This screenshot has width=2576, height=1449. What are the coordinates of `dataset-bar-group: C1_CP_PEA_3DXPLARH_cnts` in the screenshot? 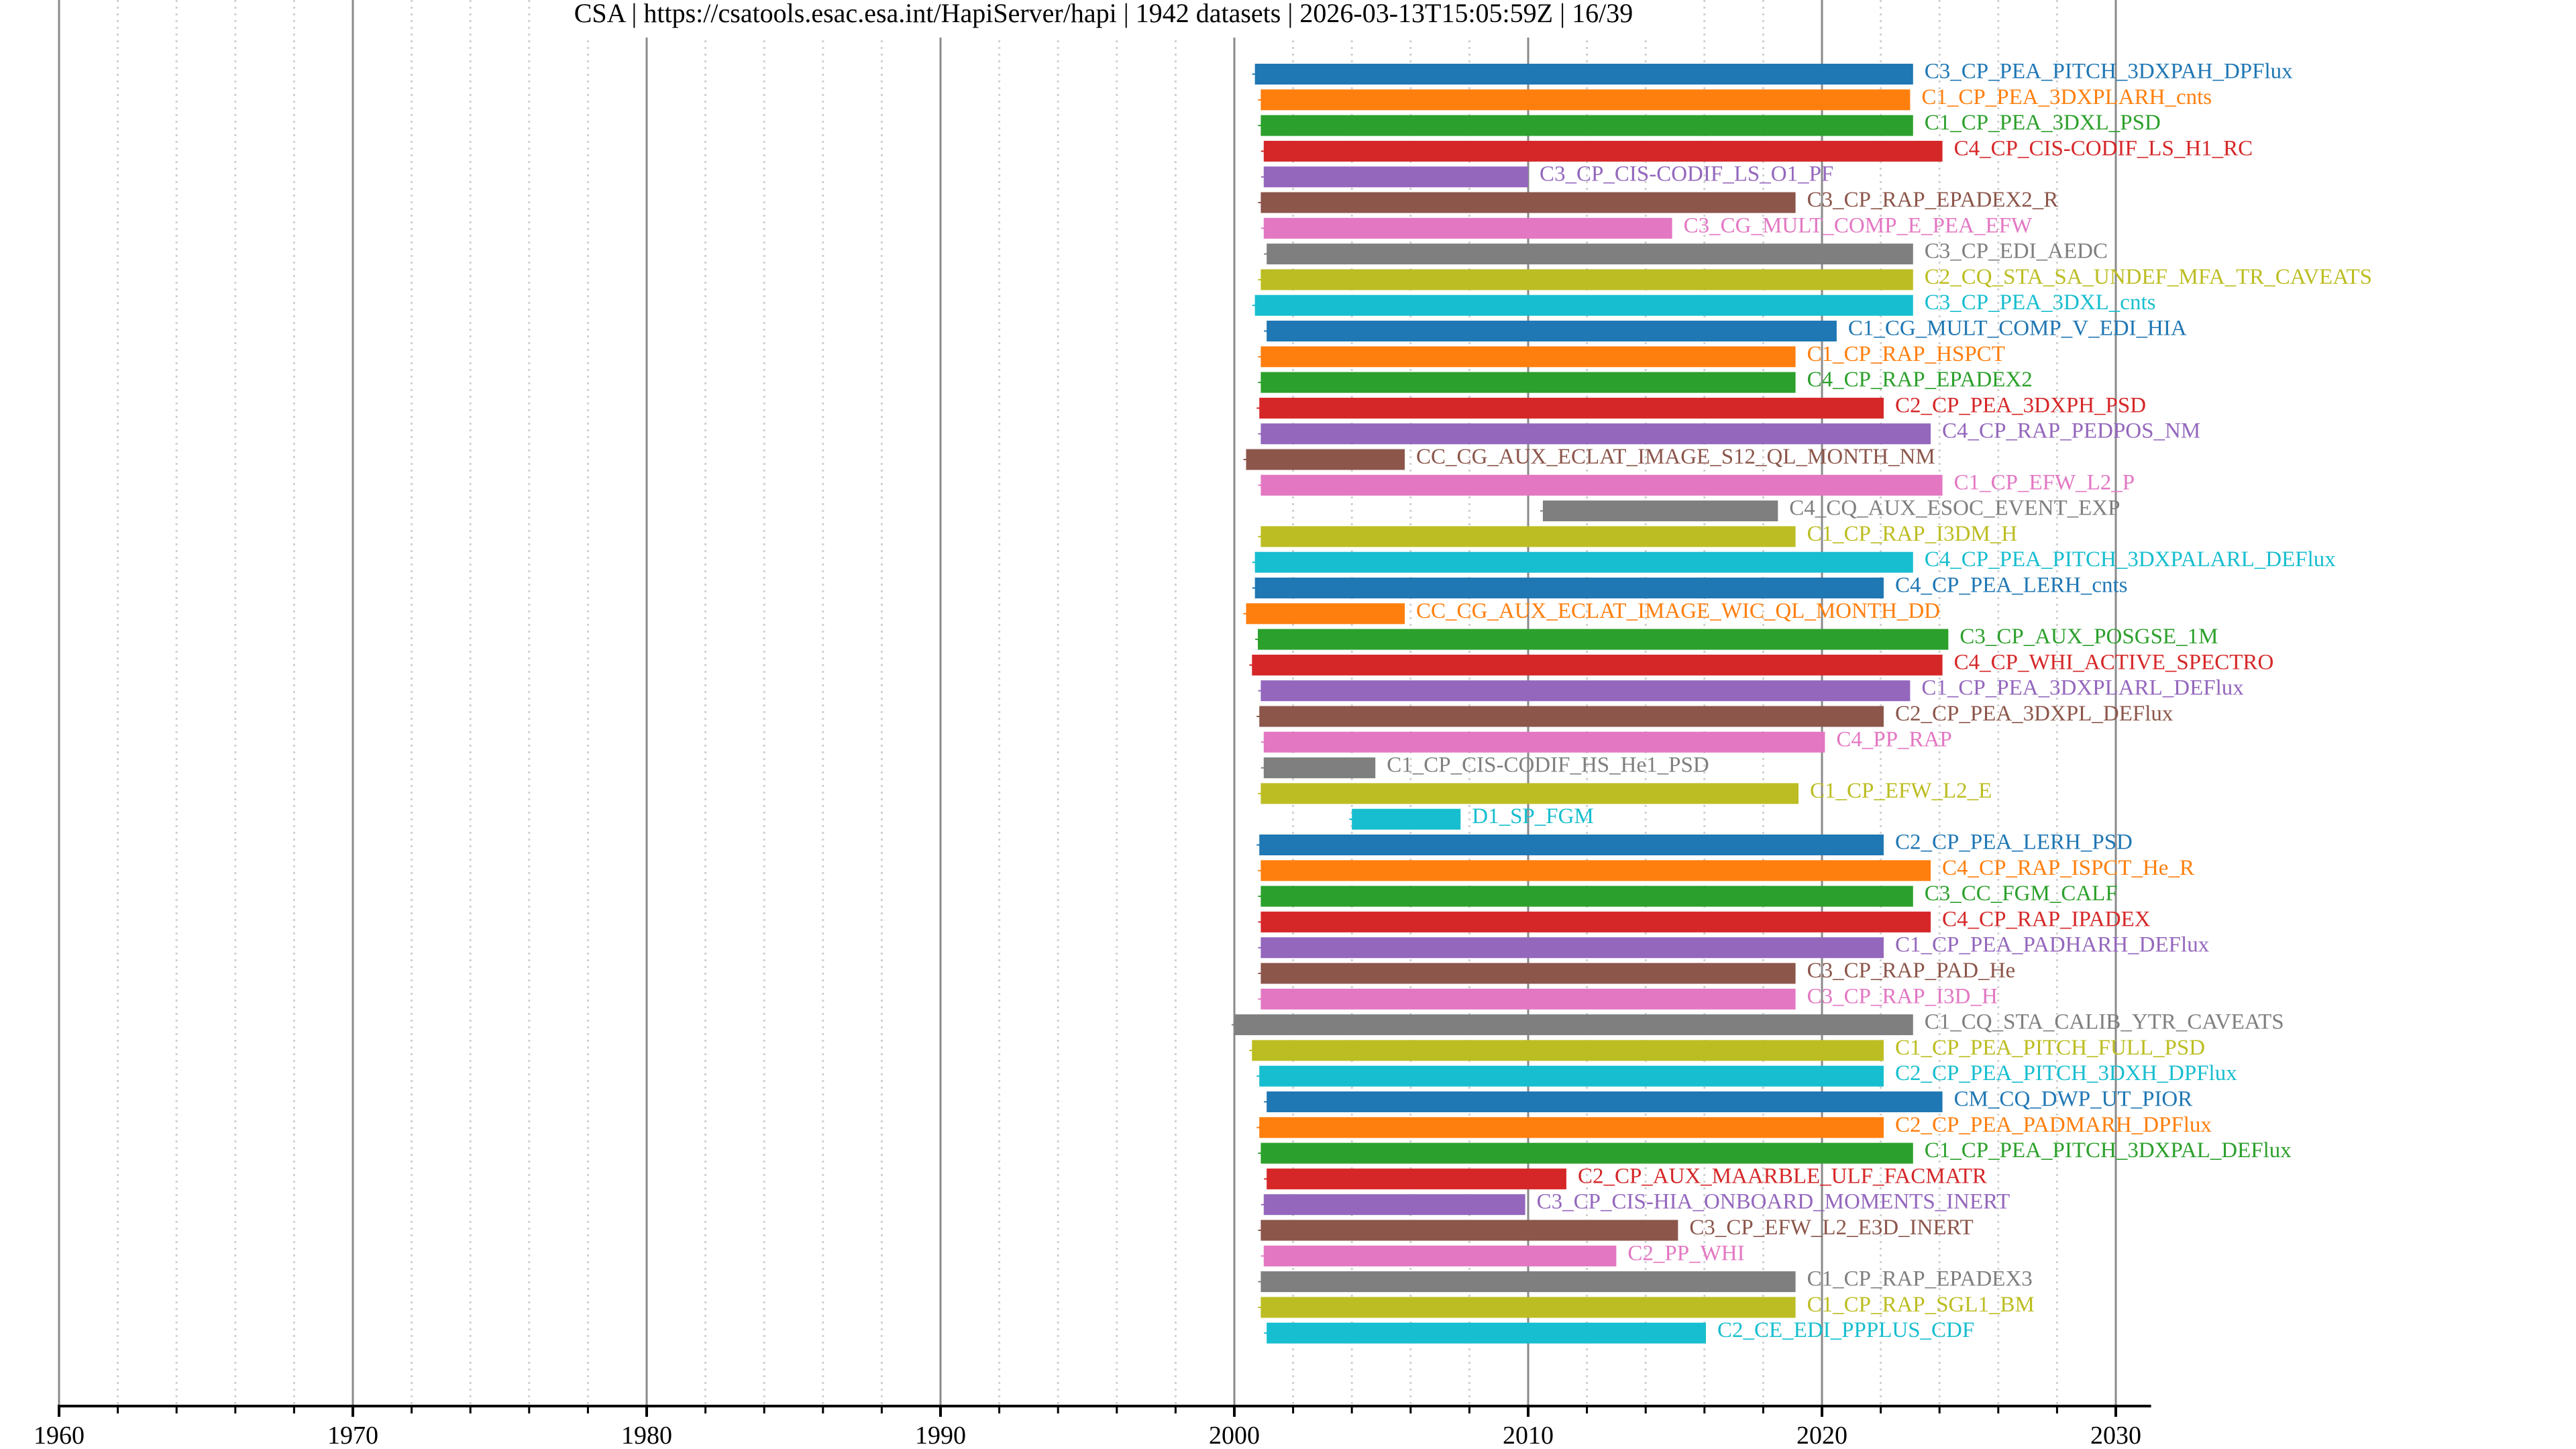 It's located at (1735, 98).